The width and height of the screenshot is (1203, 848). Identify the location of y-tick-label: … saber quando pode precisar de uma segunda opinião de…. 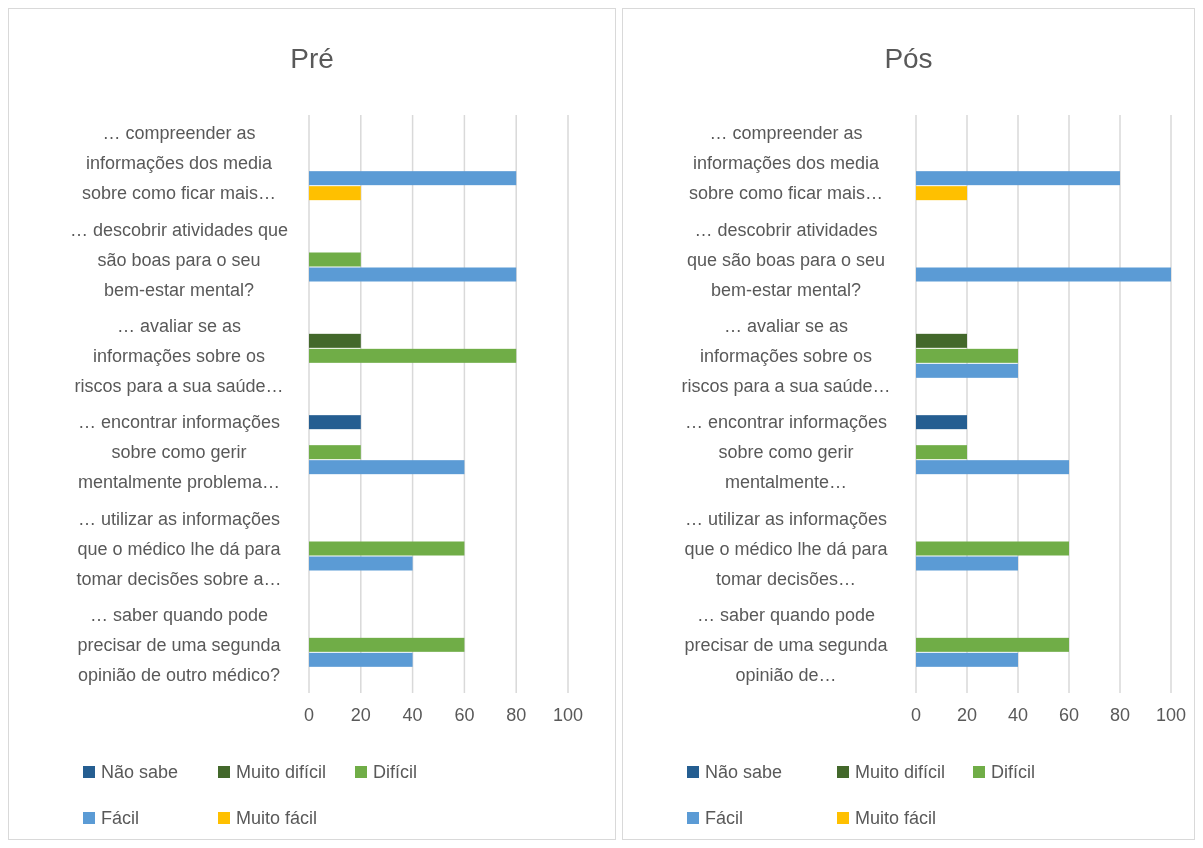
(786, 644).